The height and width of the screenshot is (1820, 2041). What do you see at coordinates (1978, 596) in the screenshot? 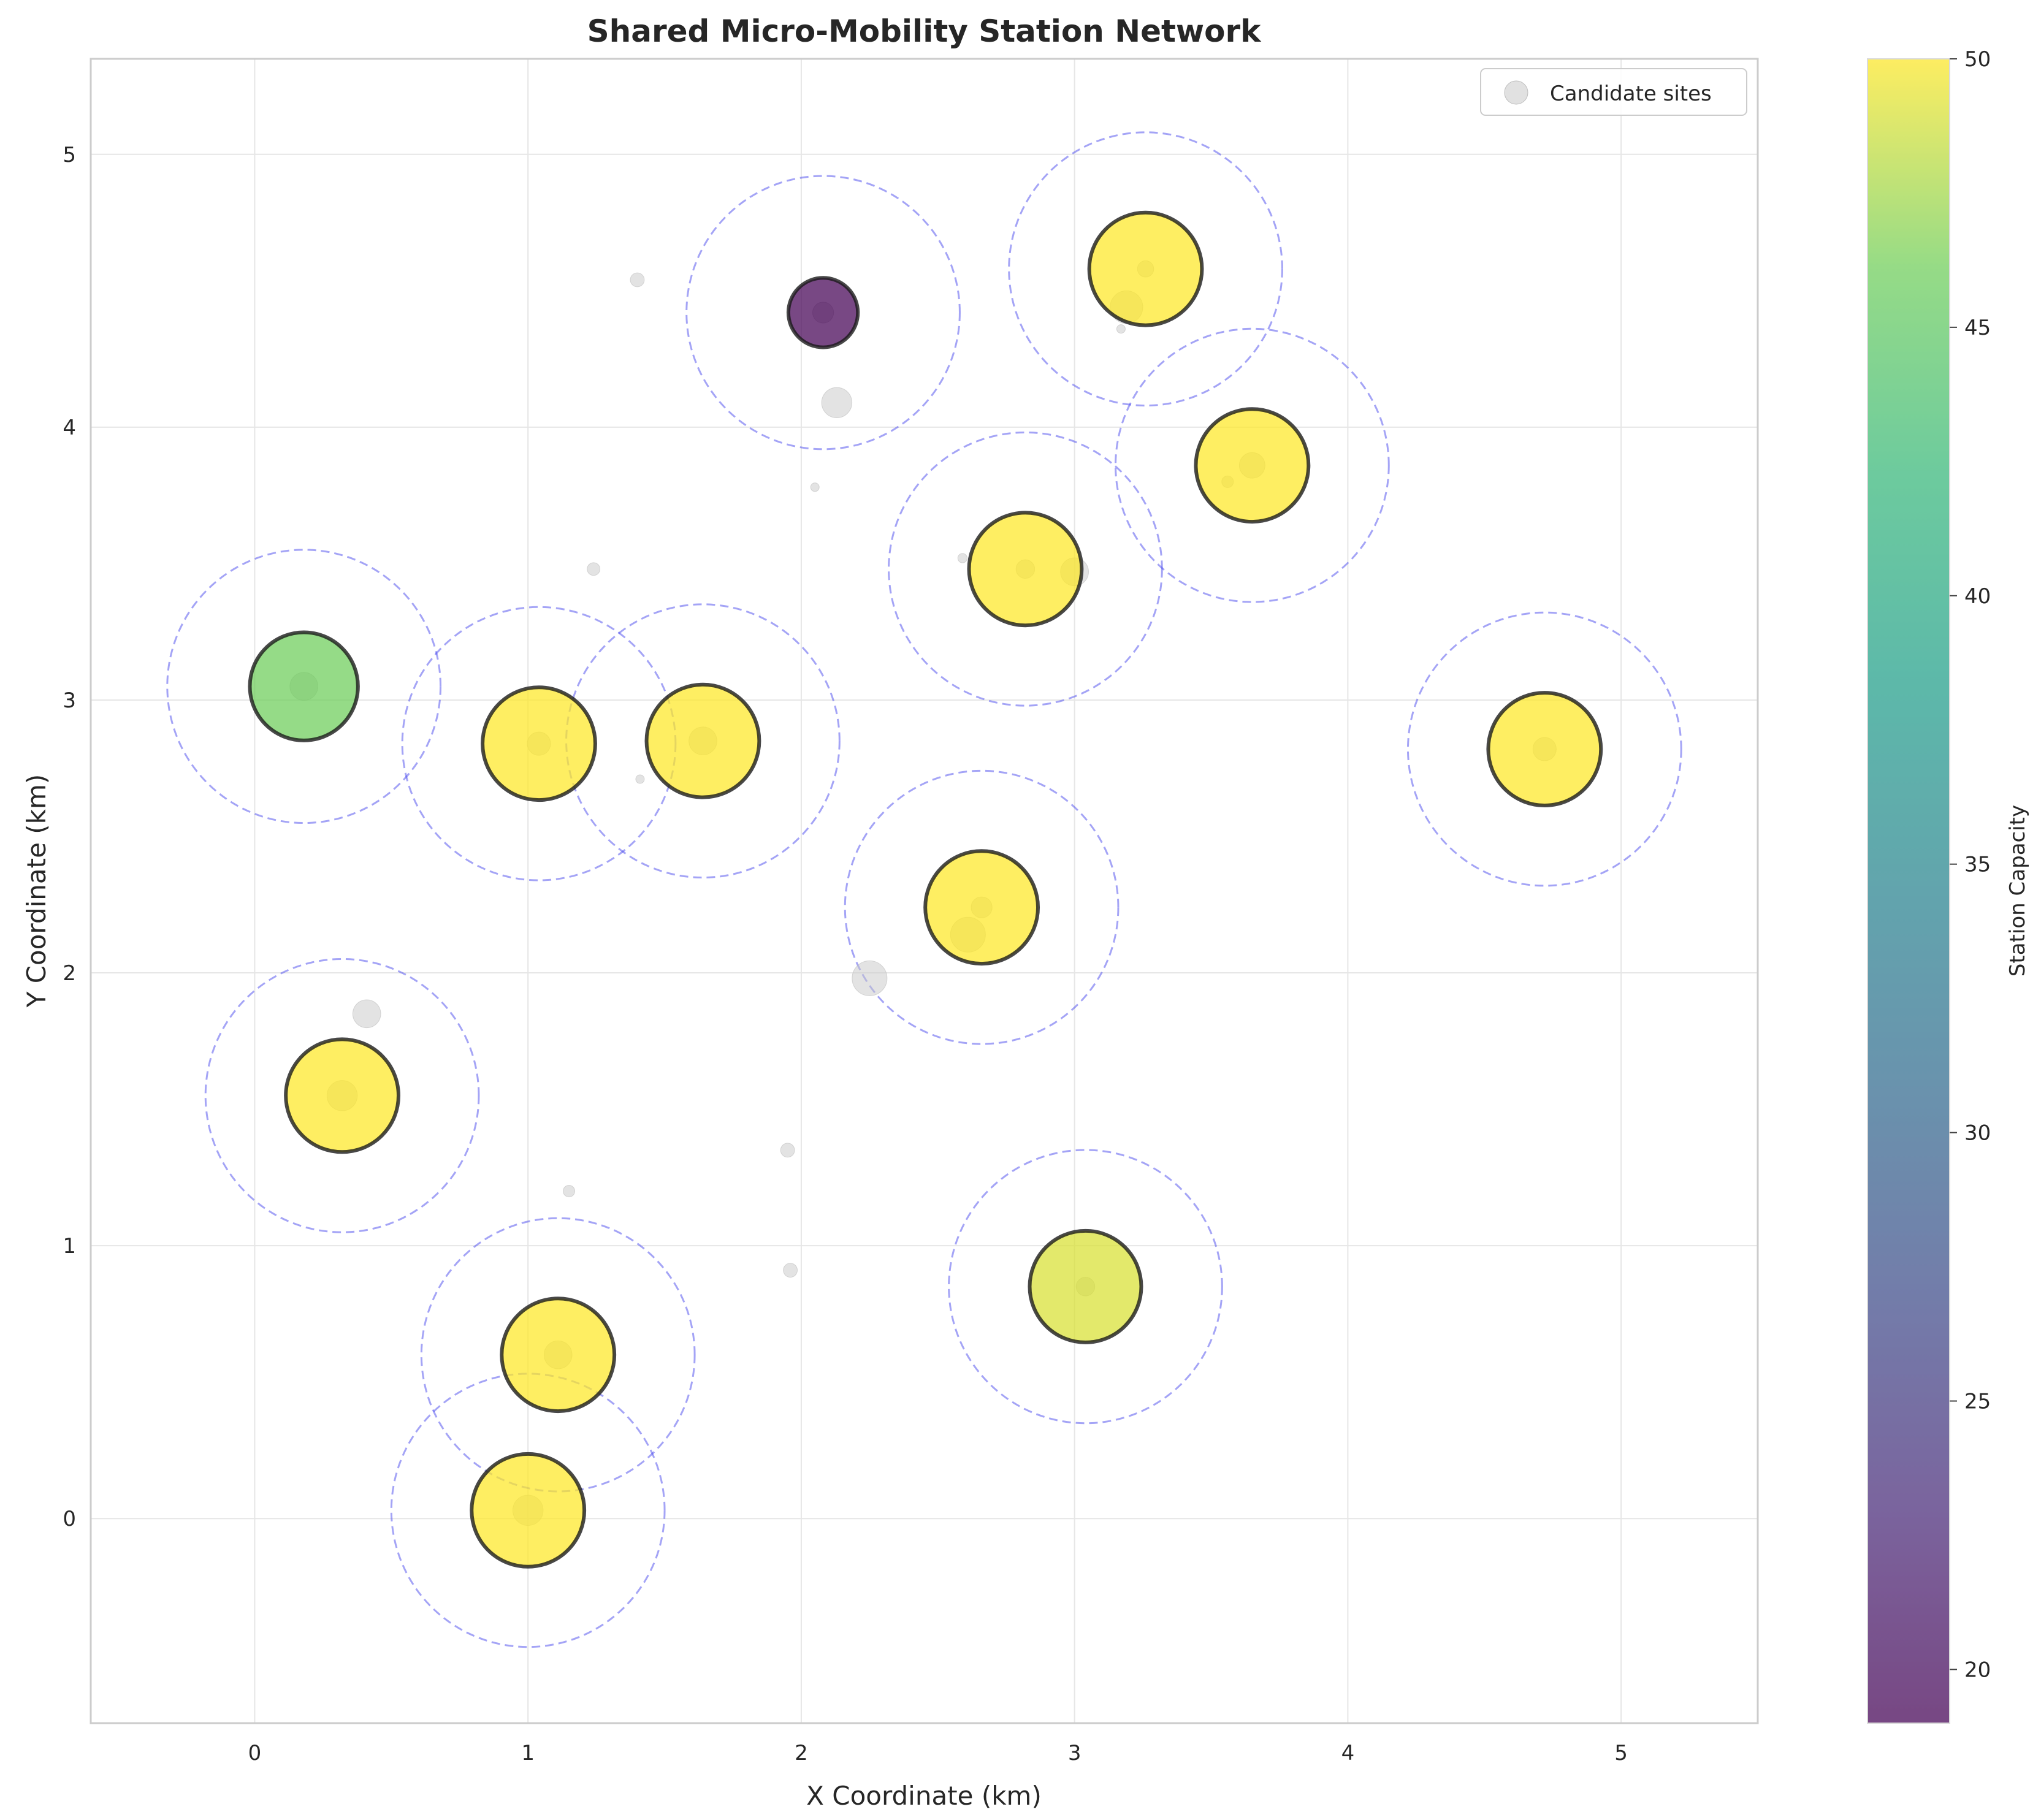
I see `colorbar-tick-label: 40` at bounding box center [1978, 596].